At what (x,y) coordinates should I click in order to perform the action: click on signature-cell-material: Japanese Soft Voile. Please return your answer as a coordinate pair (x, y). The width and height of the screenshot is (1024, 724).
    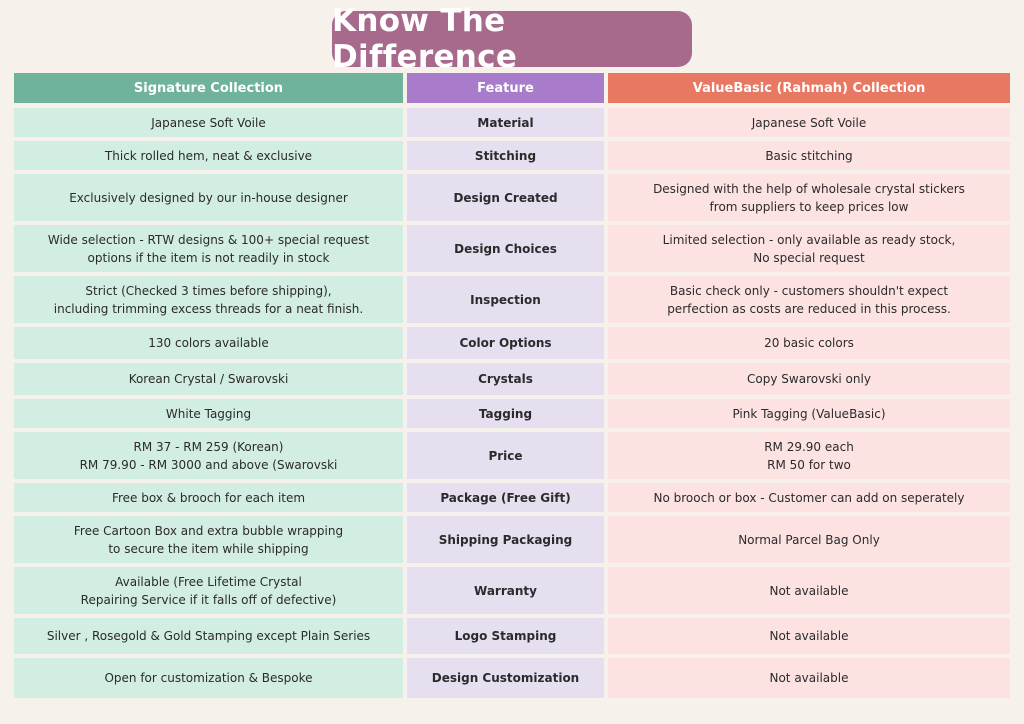
    Looking at the image, I should click on (208, 122).